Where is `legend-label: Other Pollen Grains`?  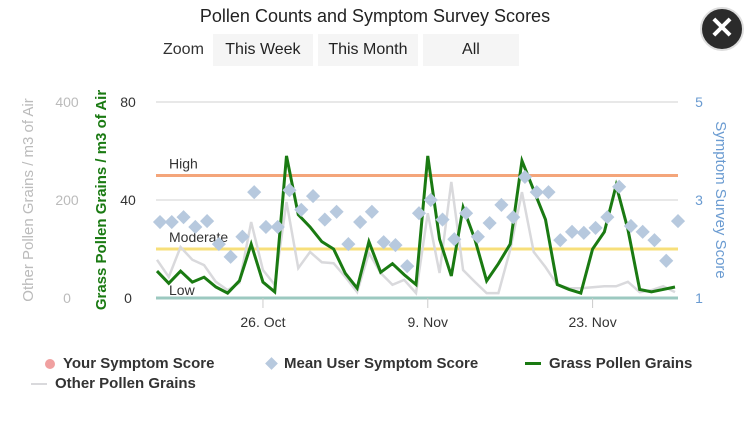 legend-label: Other Pollen Grains is located at coordinates (125, 383).